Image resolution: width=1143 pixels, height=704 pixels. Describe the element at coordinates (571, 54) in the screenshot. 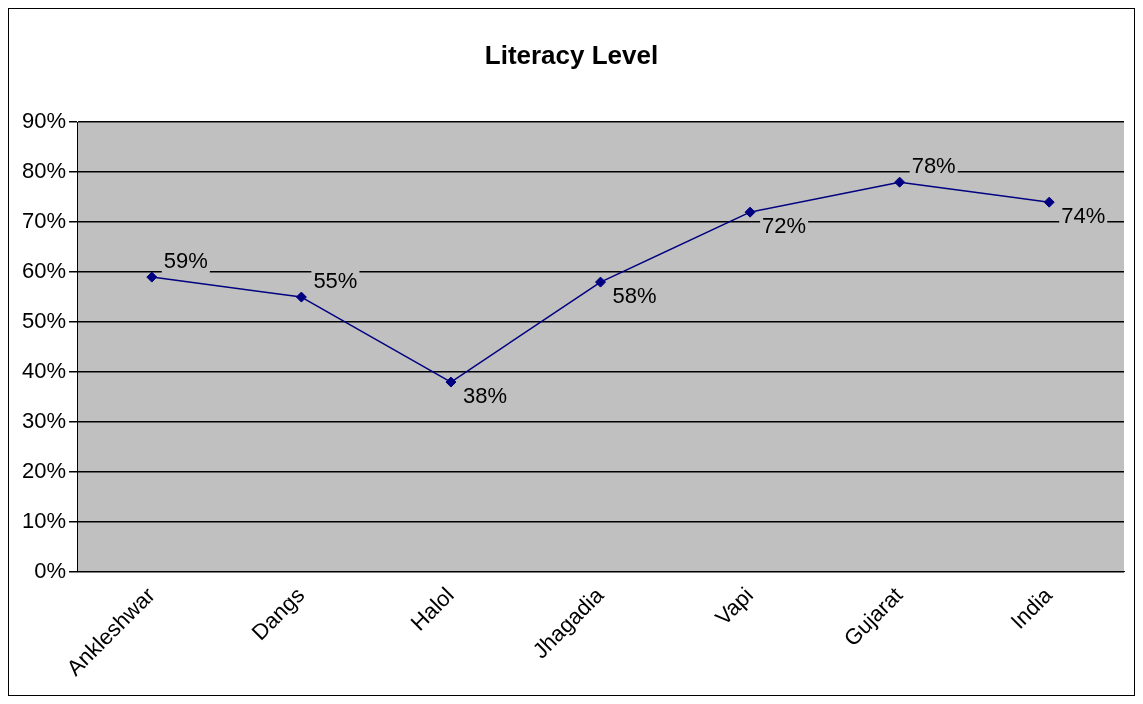

I see `chart-title: Literacy Level` at that location.